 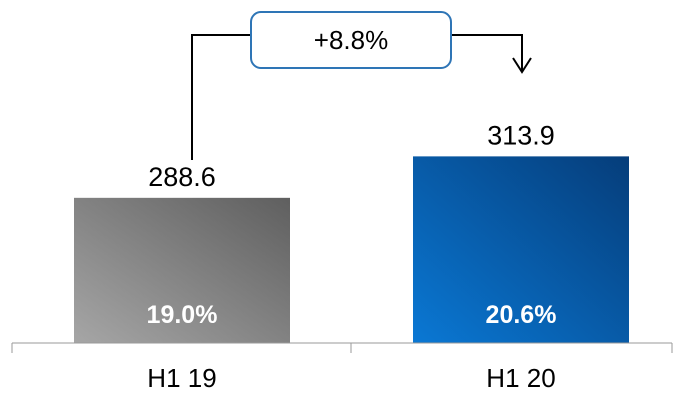 What do you see at coordinates (182, 315) in the screenshot?
I see `bar-inner-label: 19.0%` at bounding box center [182, 315].